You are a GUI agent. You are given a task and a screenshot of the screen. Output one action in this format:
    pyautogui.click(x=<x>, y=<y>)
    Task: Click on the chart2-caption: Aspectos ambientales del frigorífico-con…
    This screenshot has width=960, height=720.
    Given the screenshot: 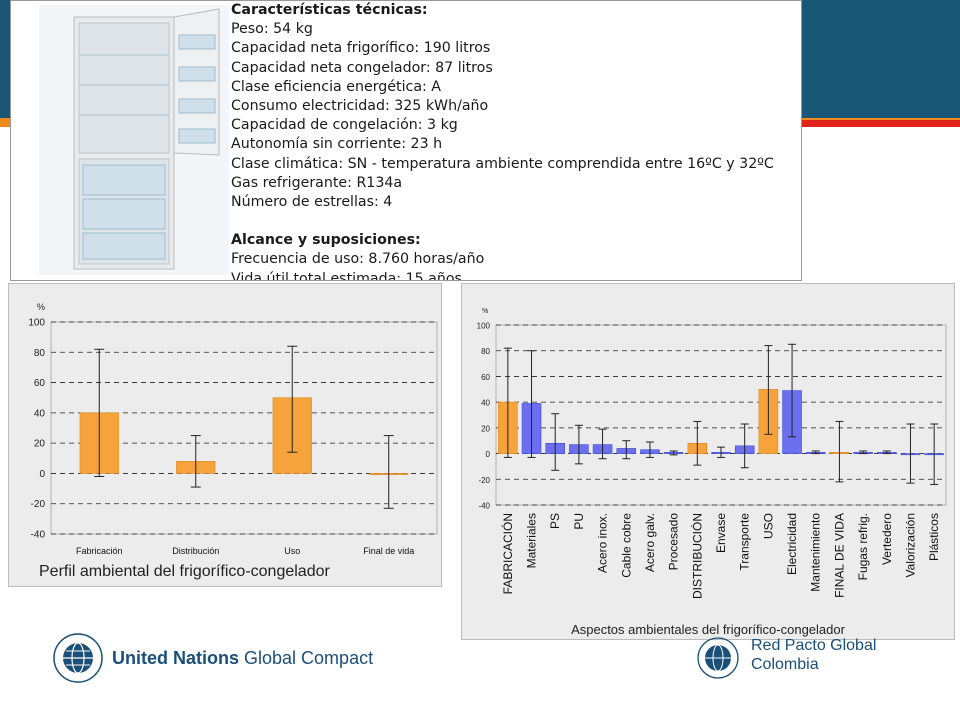 What is the action you would take?
    pyautogui.click(x=708, y=629)
    